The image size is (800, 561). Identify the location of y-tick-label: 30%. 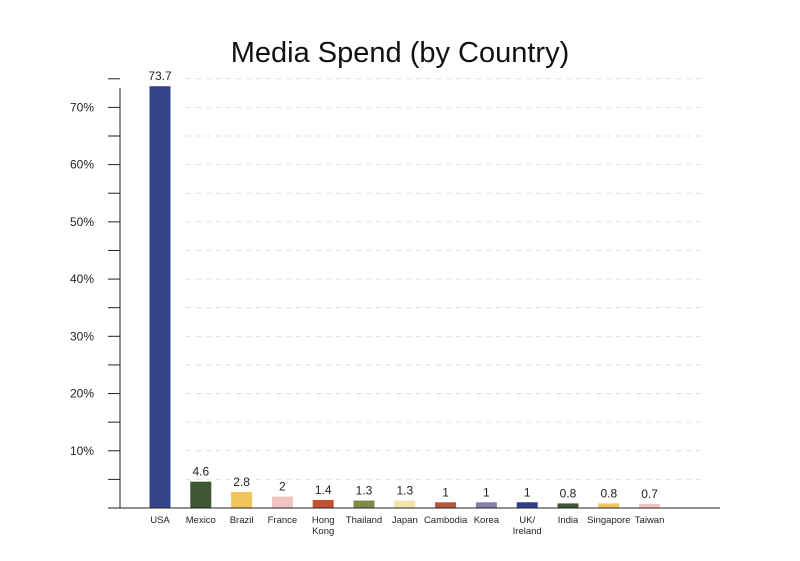
(82, 336).